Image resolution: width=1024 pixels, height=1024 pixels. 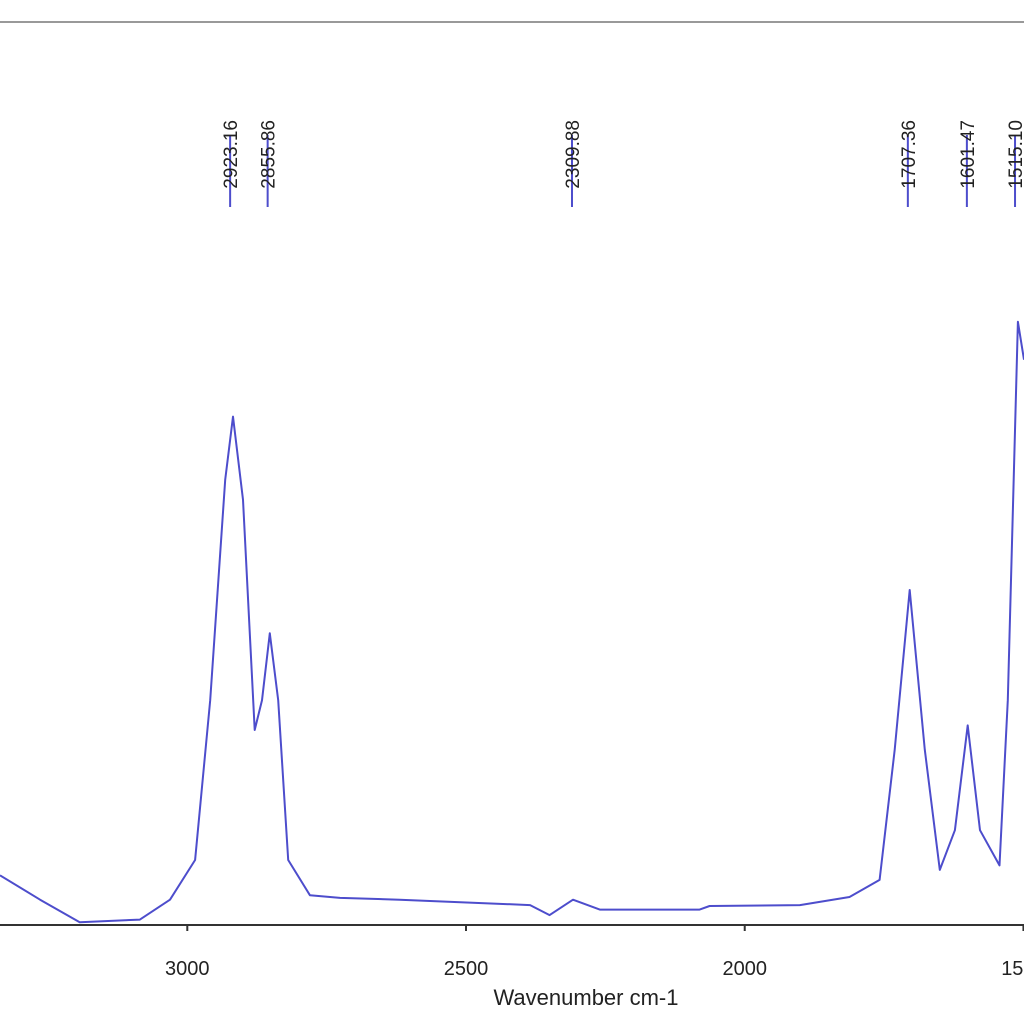 I want to click on x-tick-label: 1500, so click(x=1012, y=969).